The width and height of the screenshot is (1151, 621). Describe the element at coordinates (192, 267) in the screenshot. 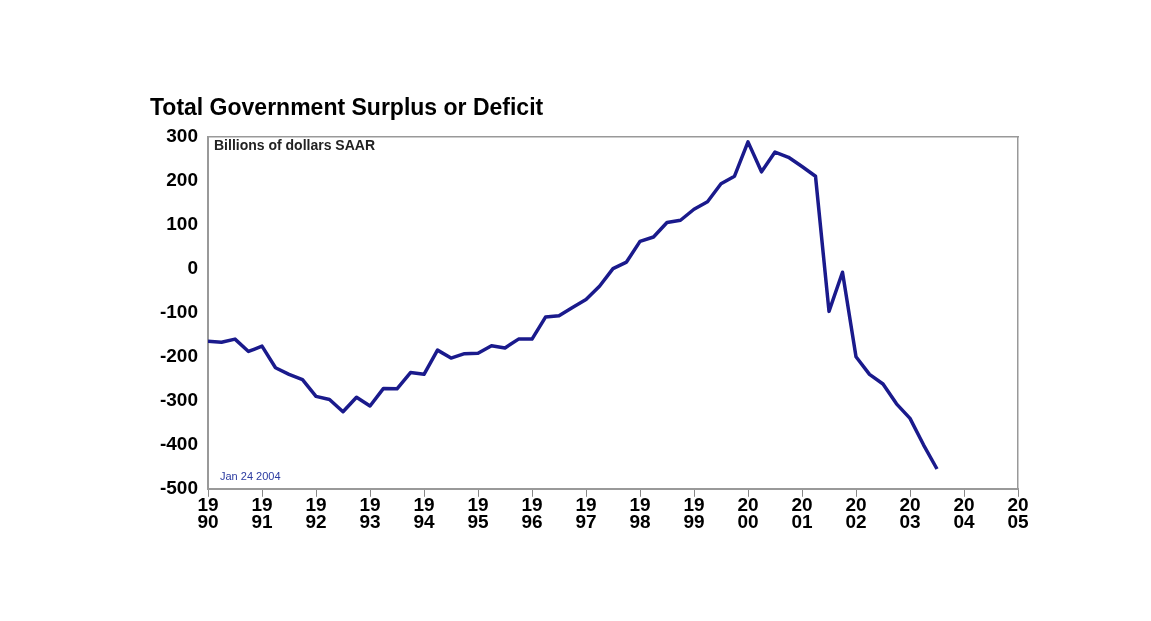

I see `y-tick-label: 0` at that location.